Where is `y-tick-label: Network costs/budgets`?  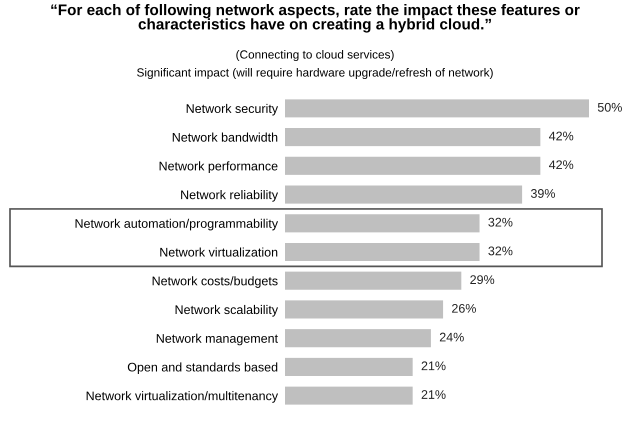 y-tick-label: Network costs/budgets is located at coordinates (215, 282).